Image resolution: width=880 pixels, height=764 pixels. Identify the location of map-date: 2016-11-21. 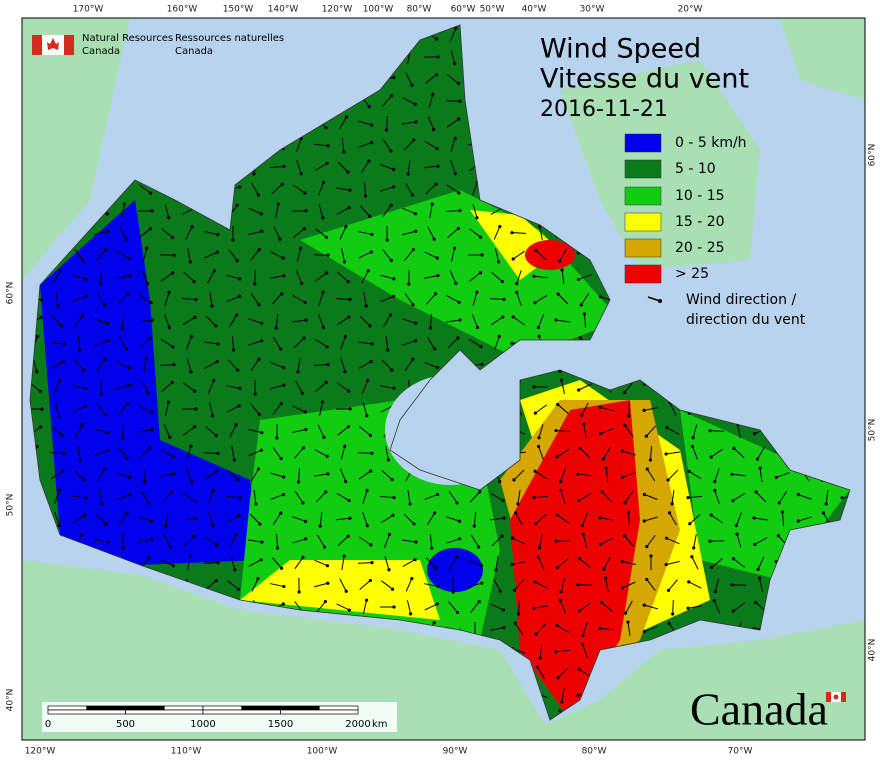
(604, 109).